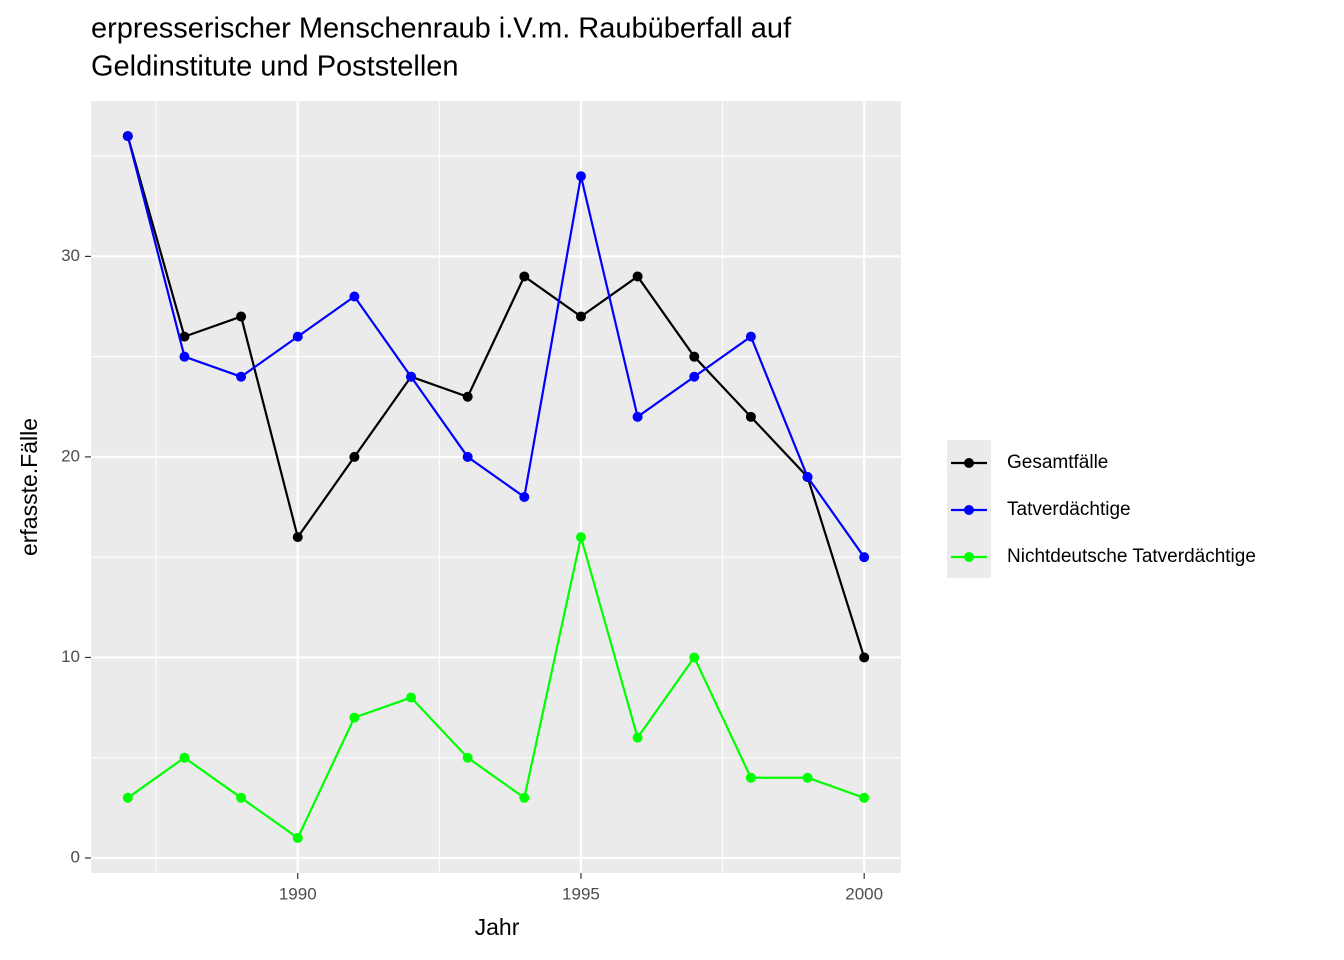  I want to click on x-axis-title: Jahr, so click(497, 927).